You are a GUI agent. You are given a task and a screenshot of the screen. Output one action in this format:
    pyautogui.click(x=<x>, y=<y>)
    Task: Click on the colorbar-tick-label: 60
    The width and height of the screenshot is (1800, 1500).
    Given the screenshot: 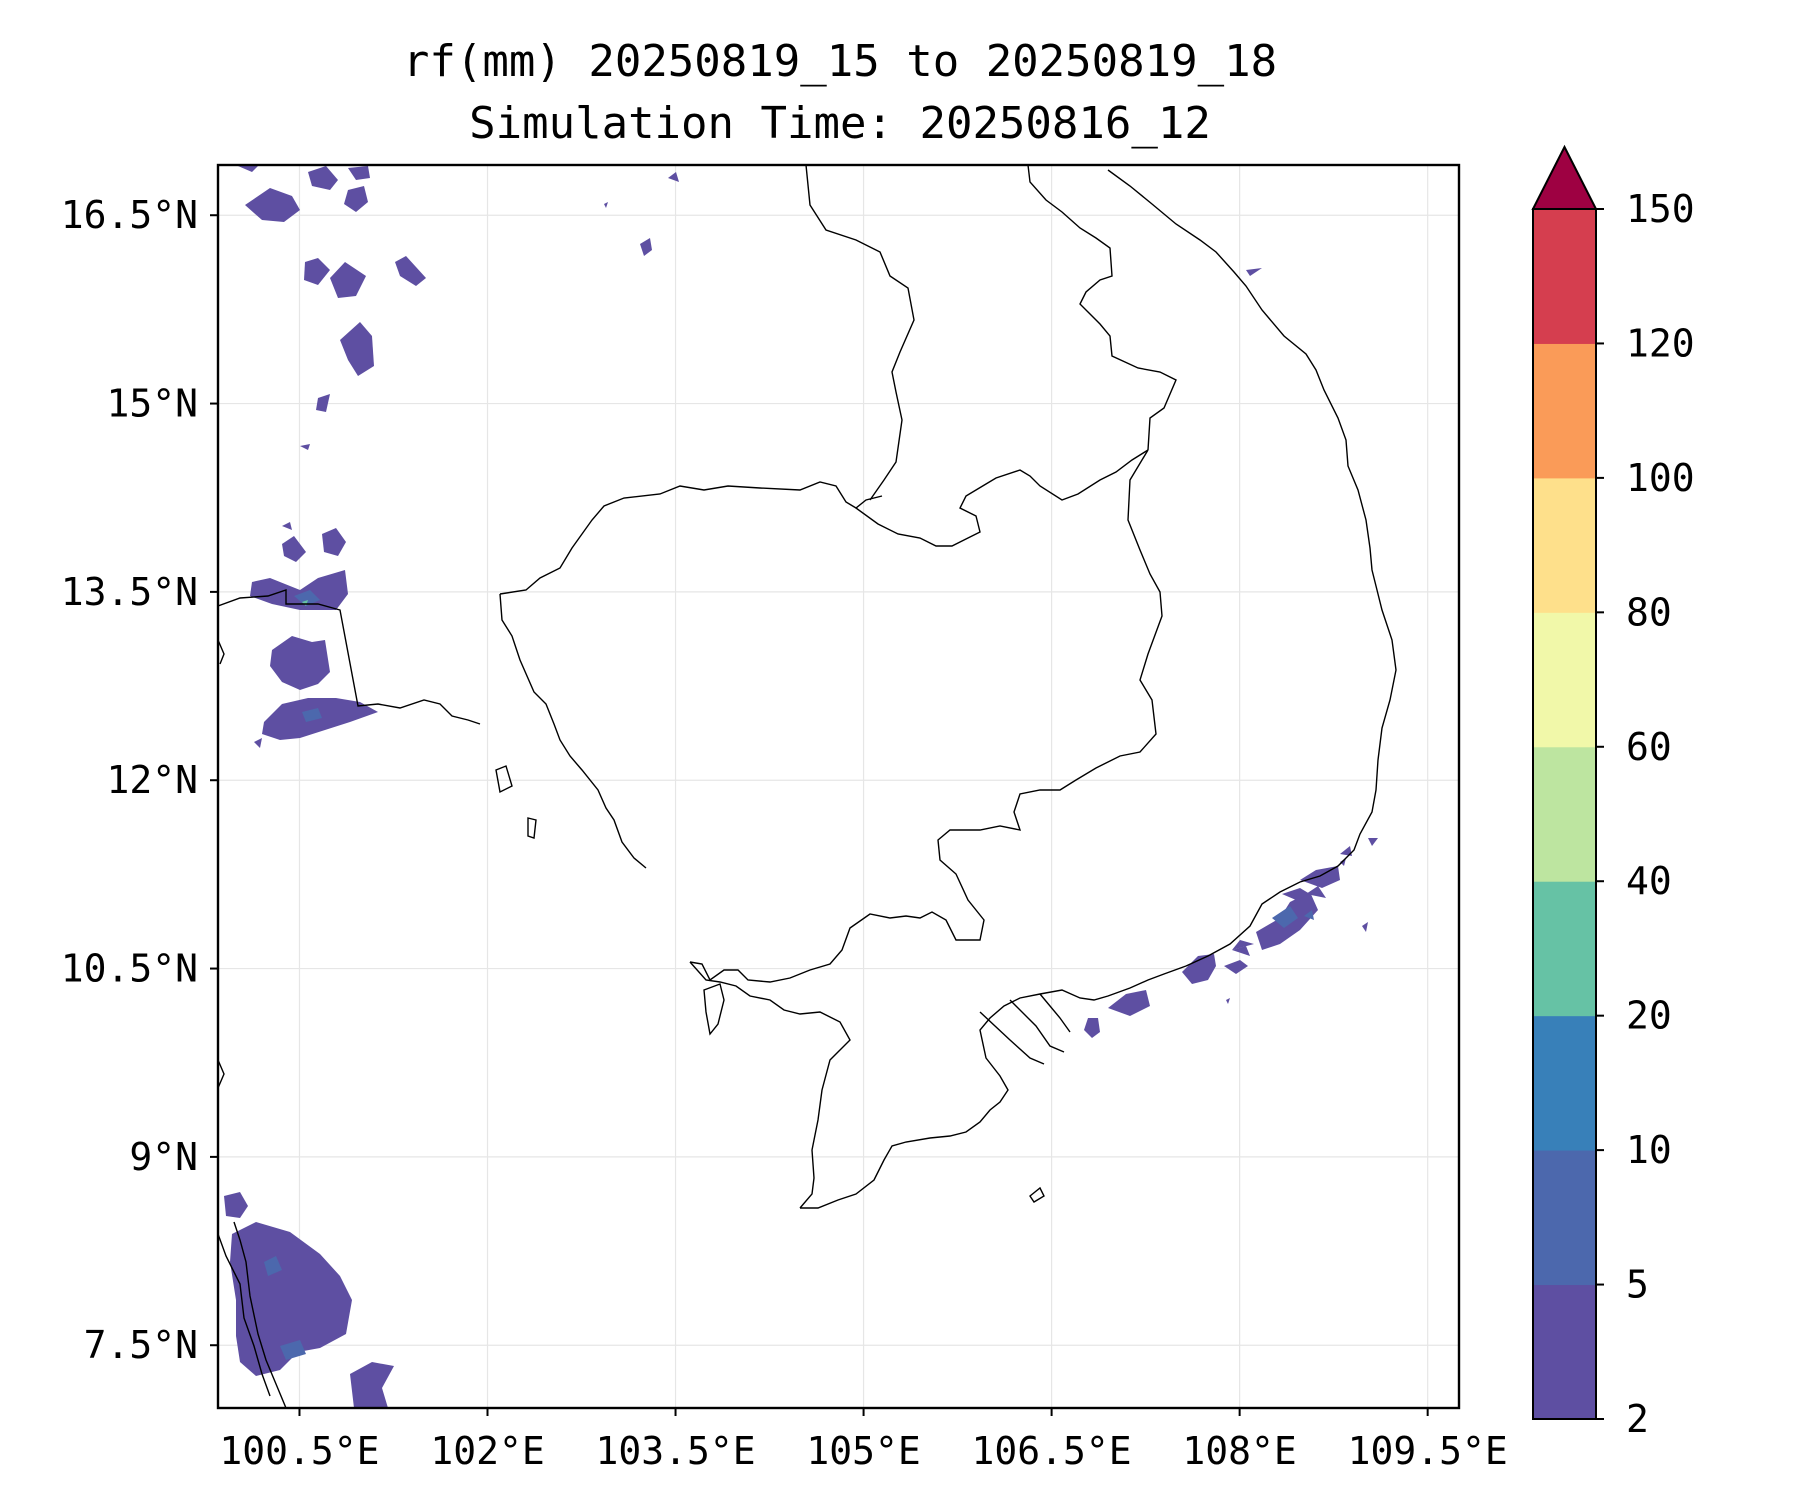 What is the action you would take?
    pyautogui.click(x=1649, y=747)
    